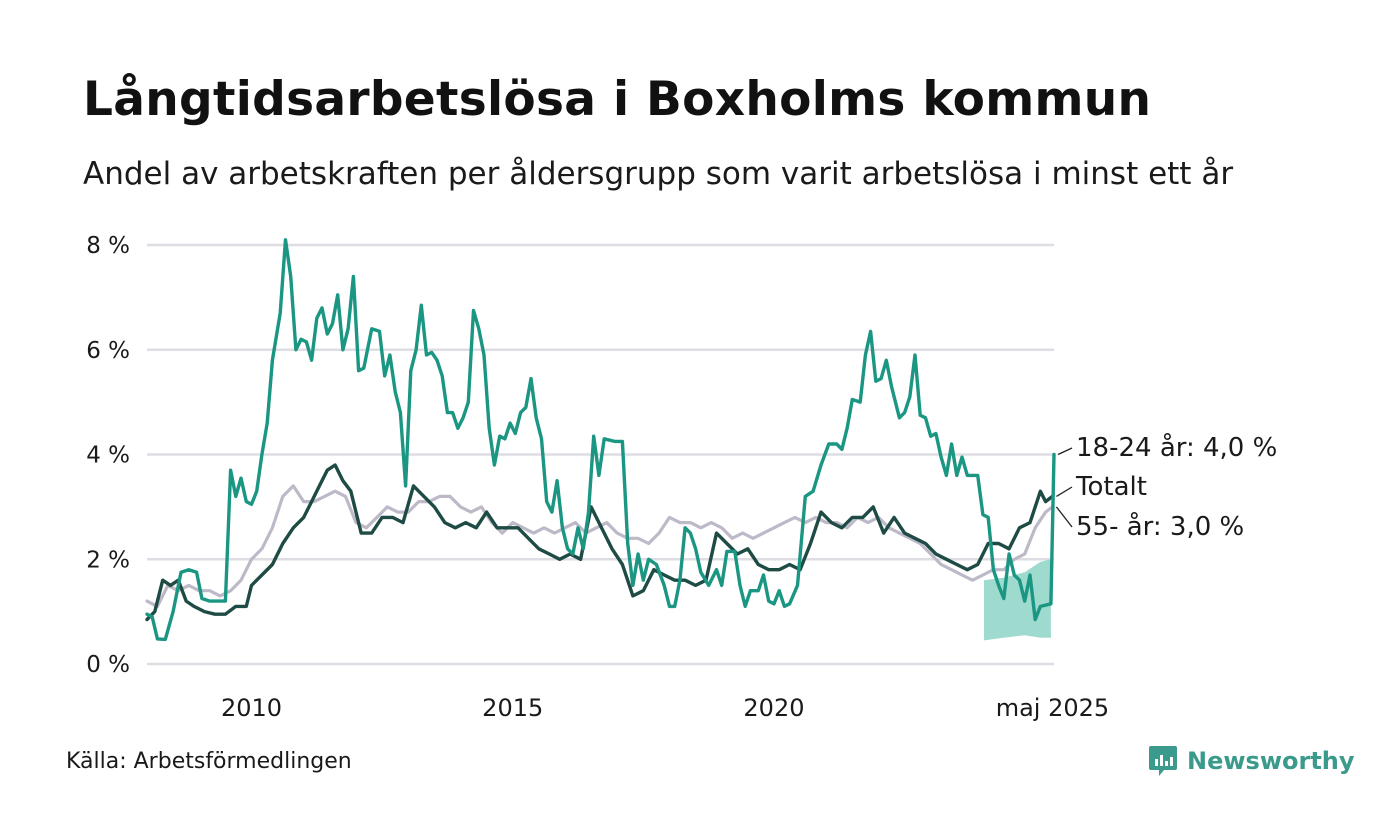 This screenshot has width=1400, height=840. Describe the element at coordinates (209, 761) in the screenshot. I see `source-note: Källa: Arbetsförmedlingen` at that location.